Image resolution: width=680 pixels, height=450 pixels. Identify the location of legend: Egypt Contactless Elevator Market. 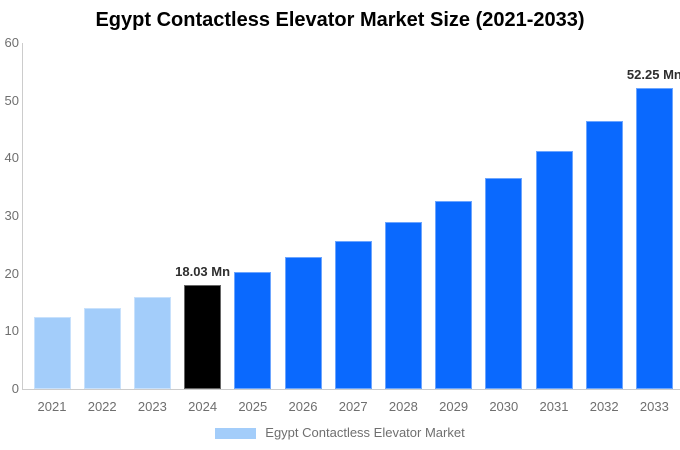
(340, 433).